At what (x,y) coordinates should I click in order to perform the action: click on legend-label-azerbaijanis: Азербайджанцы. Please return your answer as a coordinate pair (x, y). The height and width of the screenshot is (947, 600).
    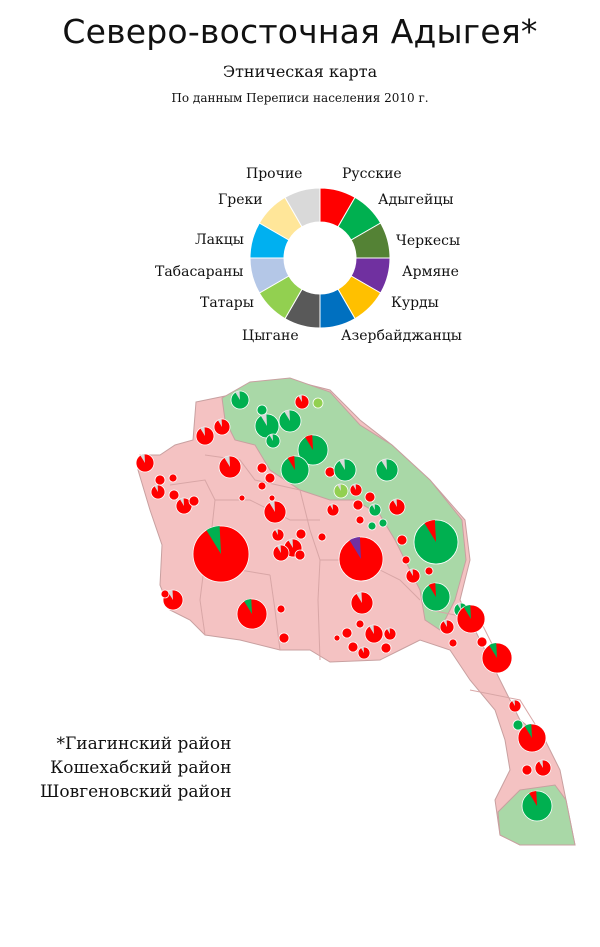
    Looking at the image, I should click on (401, 336).